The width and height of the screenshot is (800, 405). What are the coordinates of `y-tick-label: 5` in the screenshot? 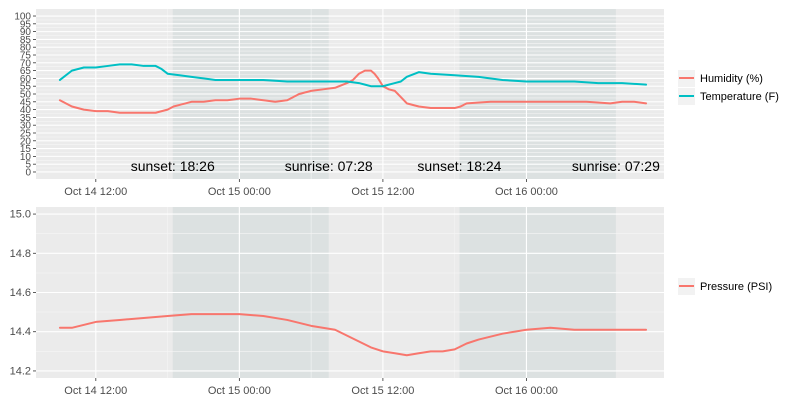 It's located at (28, 165).